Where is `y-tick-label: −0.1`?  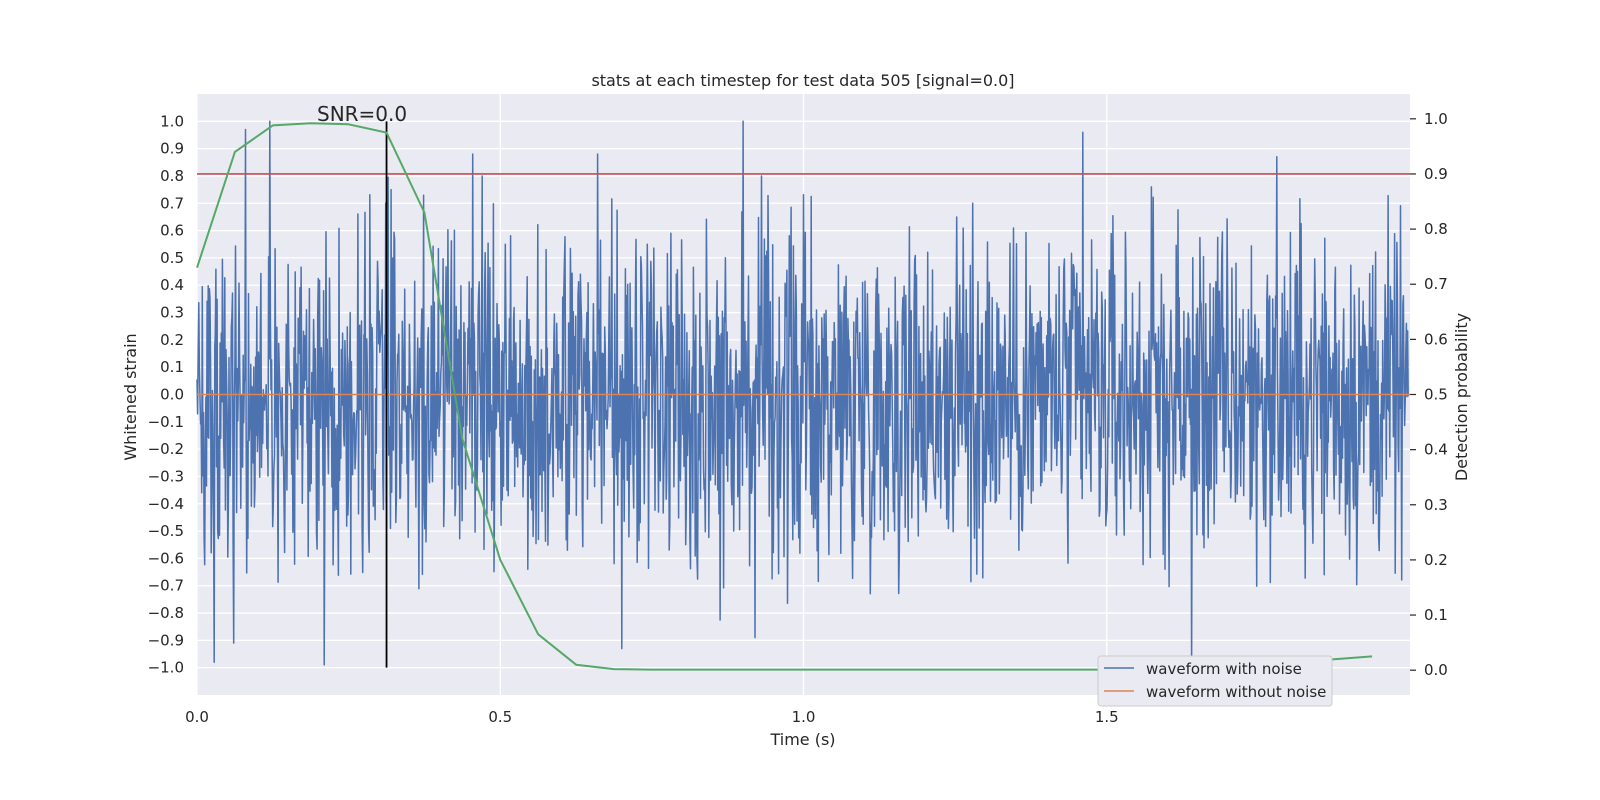
y-tick-label: −0.1 is located at coordinates (166, 422).